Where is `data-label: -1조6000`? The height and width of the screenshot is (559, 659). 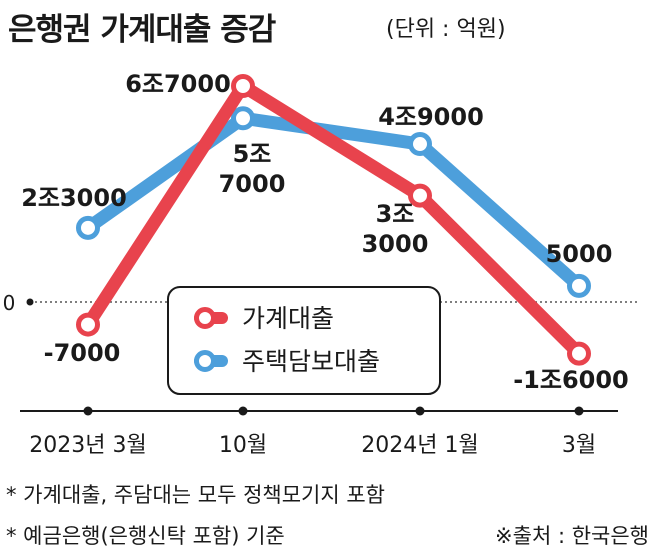 data-label: -1조6000 is located at coordinates (571, 380).